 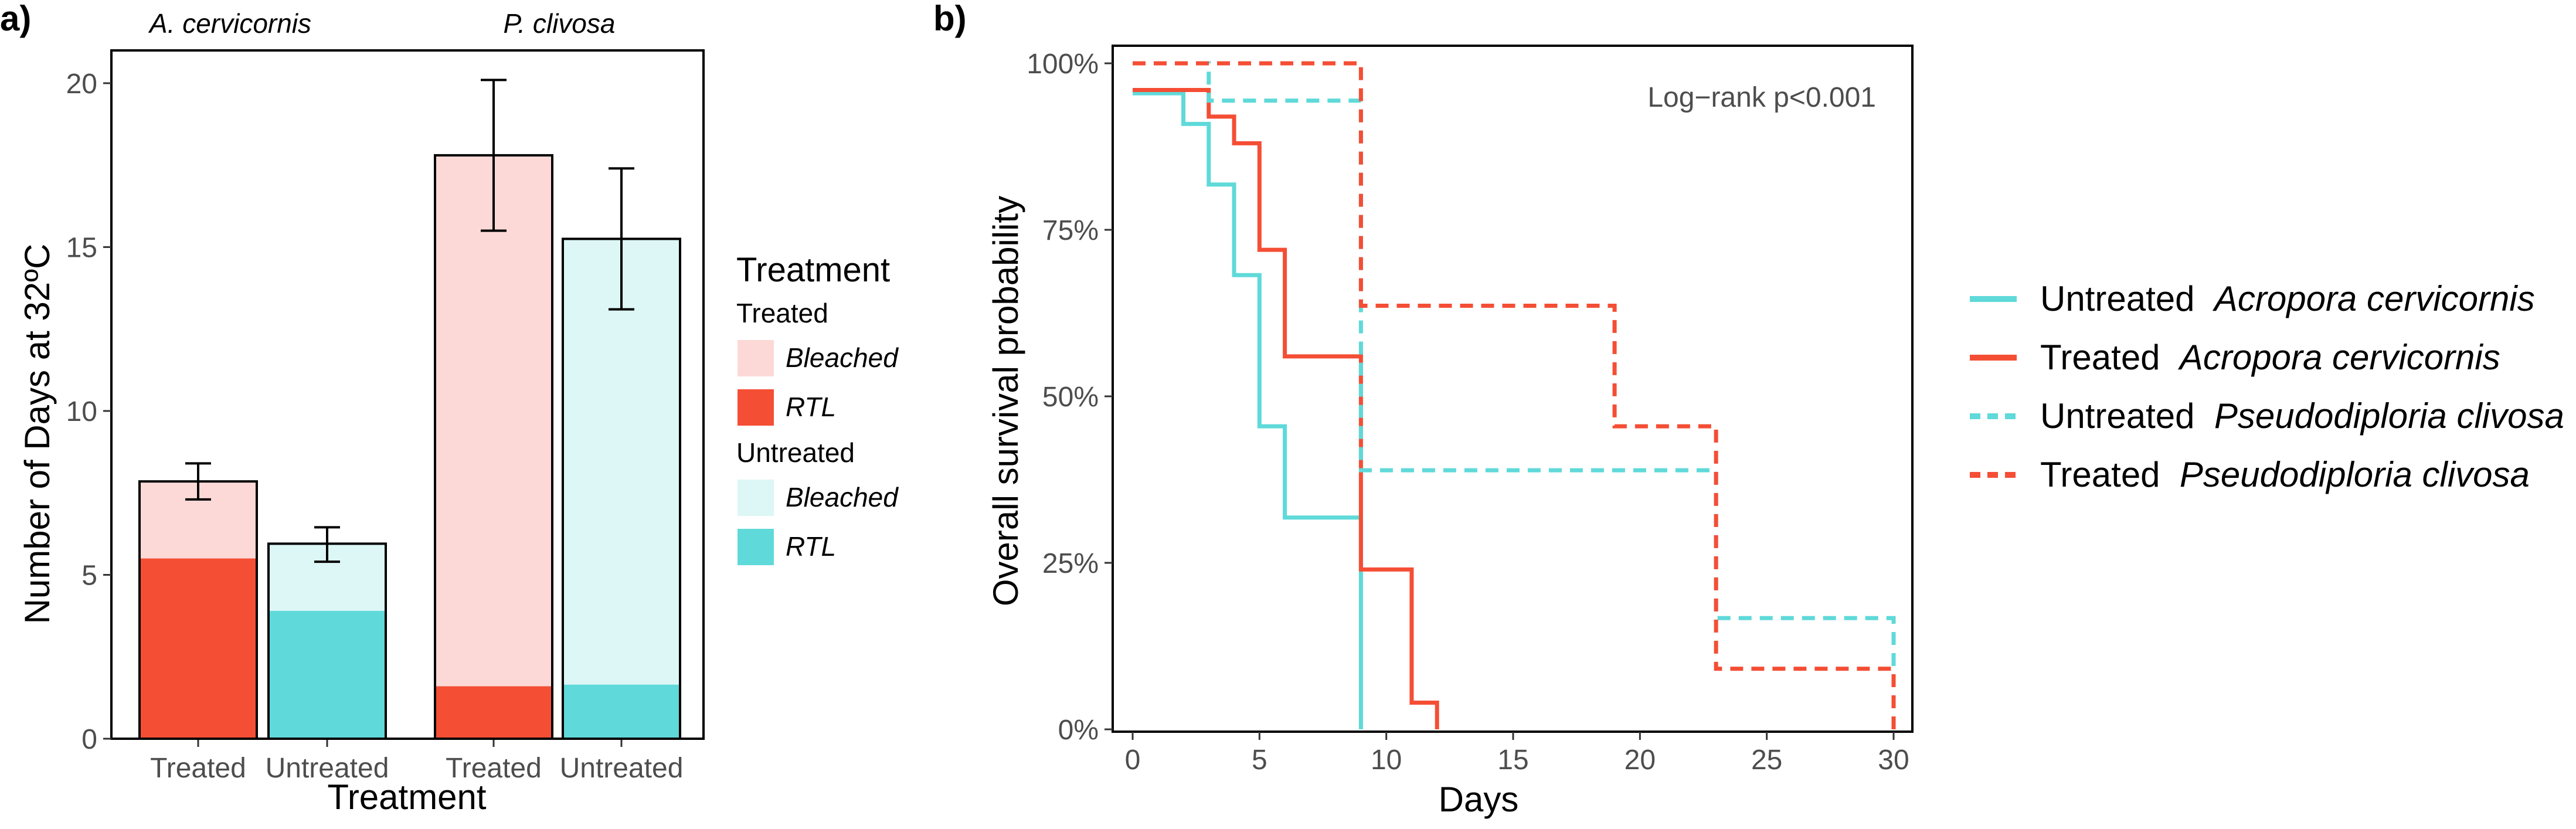 What do you see at coordinates (782, 313) in the screenshot?
I see `legend-group-title: Treated` at bounding box center [782, 313].